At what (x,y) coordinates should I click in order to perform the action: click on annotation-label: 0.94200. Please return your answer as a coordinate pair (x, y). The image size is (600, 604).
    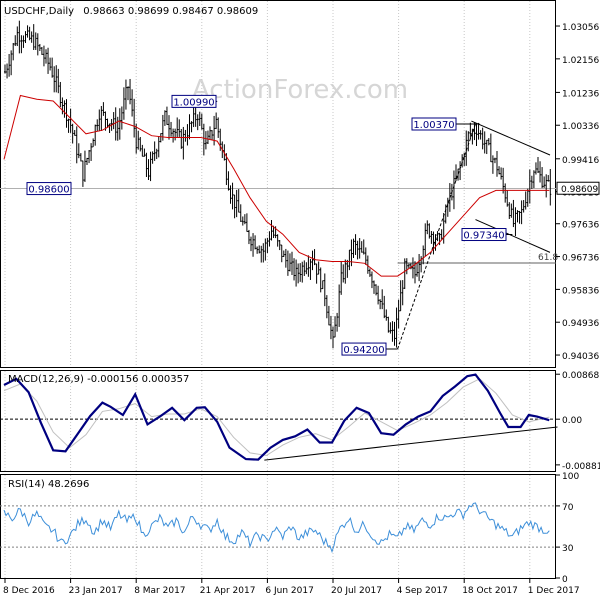
    Looking at the image, I should click on (363, 350).